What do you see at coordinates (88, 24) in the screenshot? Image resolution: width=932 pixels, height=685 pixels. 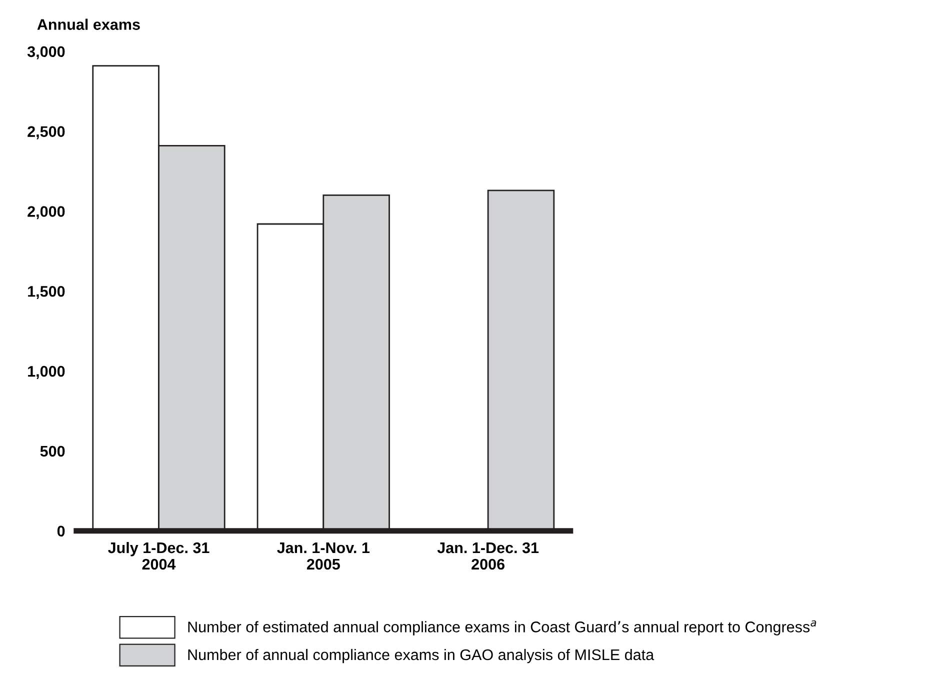 I see `y-axis-title: Annual exams` at bounding box center [88, 24].